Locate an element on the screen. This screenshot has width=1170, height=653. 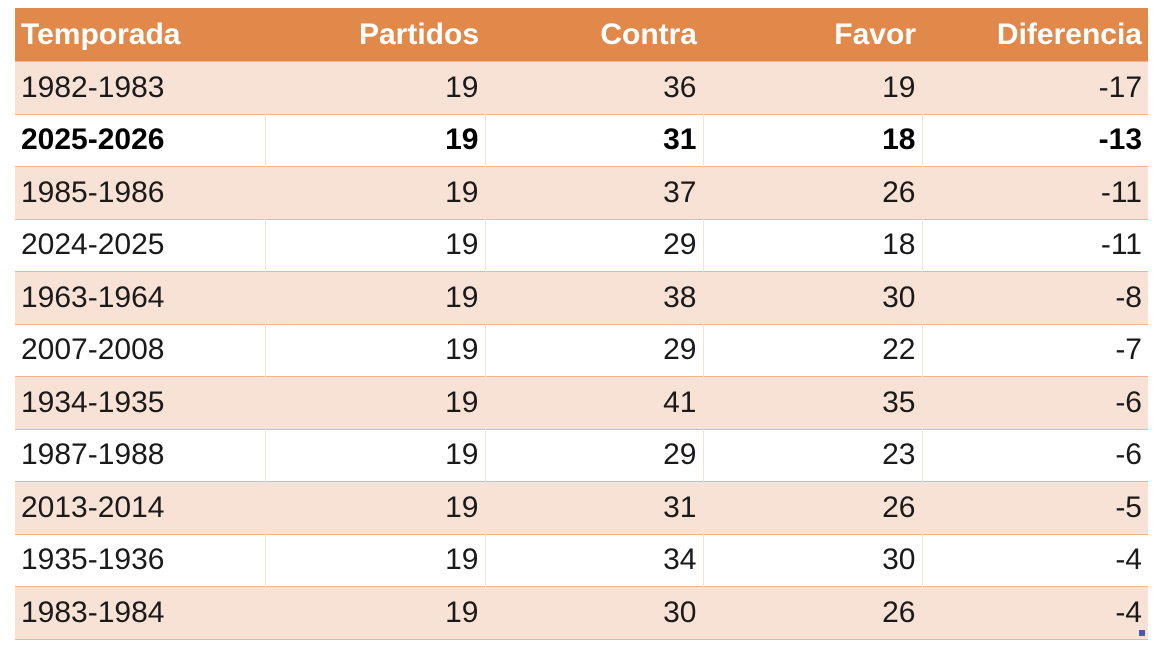
season-cell: 1935-1936 is located at coordinates (140, 560).